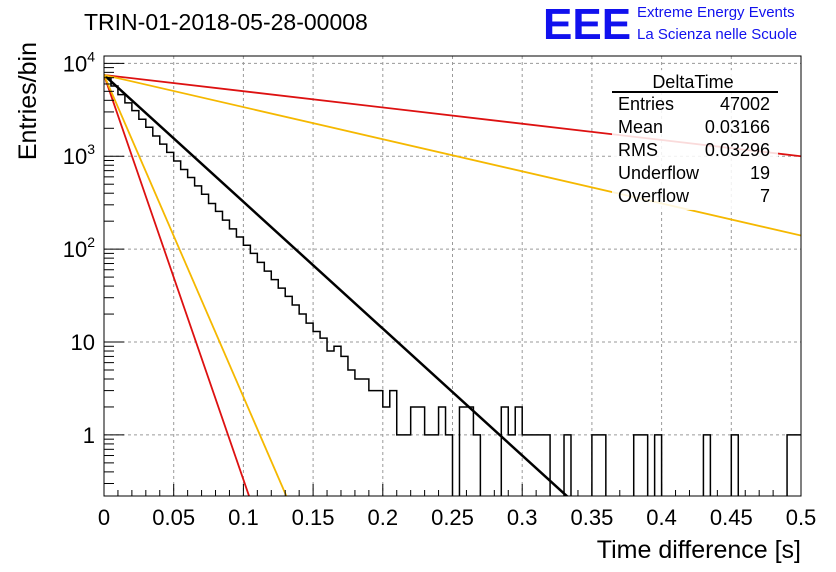 This screenshot has width=836, height=572. What do you see at coordinates (79, 62) in the screenshot?
I see `y-tick-label: 10⁴` at bounding box center [79, 62].